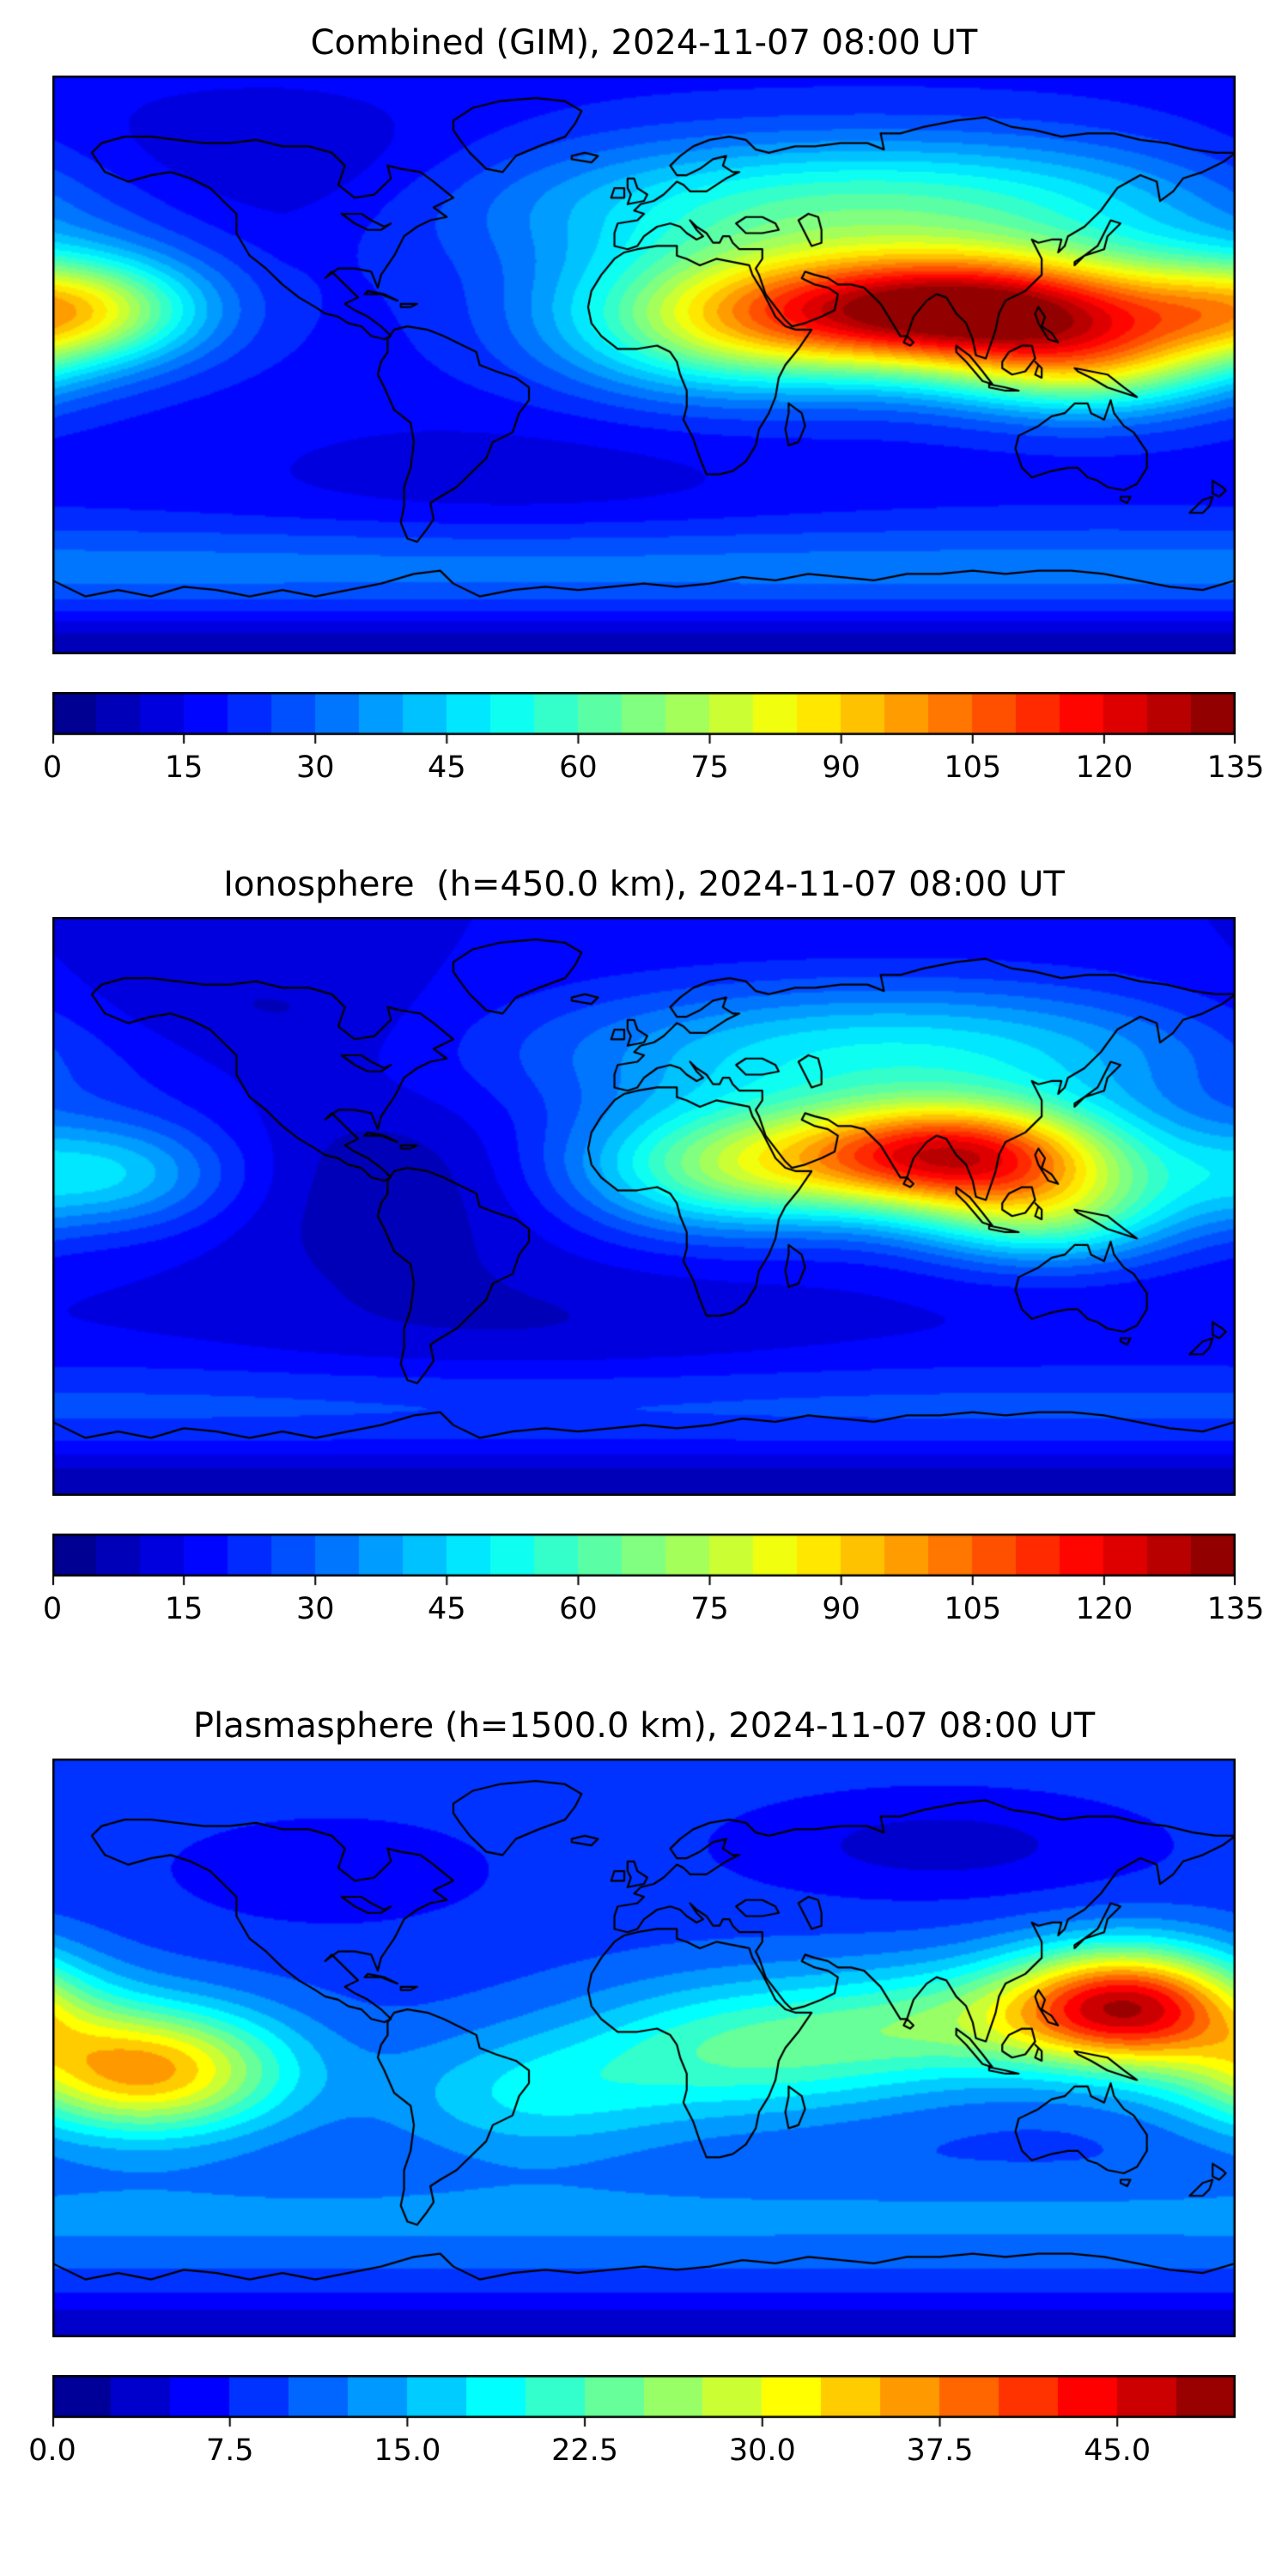  Describe the element at coordinates (52, 2450) in the screenshot. I see `colorbar-tick-label: 0.0` at that location.